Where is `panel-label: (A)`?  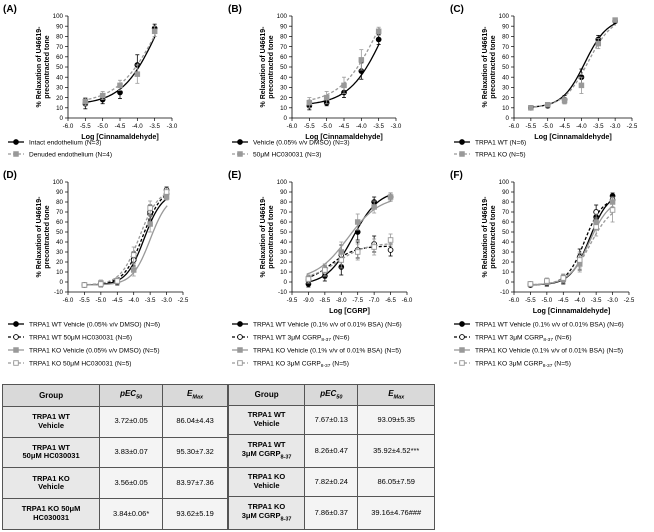 panel-label: (A) is located at coordinates (10, 9).